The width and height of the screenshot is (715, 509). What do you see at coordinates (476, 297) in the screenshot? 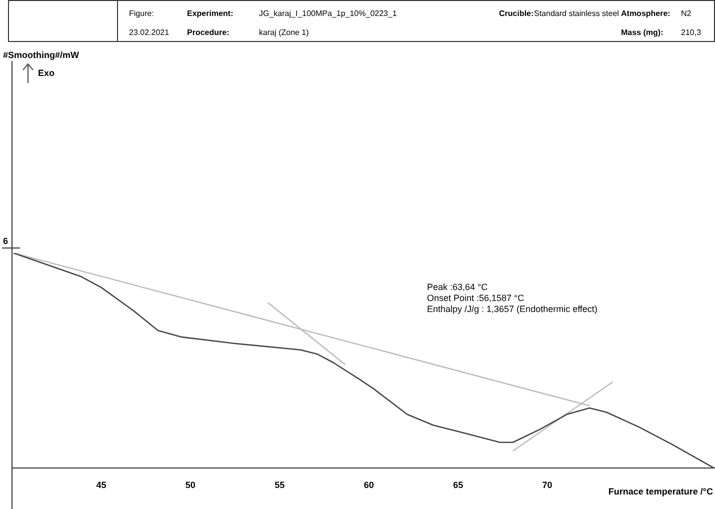
I see `annotation: Onset Point :56,1587 °C` at bounding box center [476, 297].